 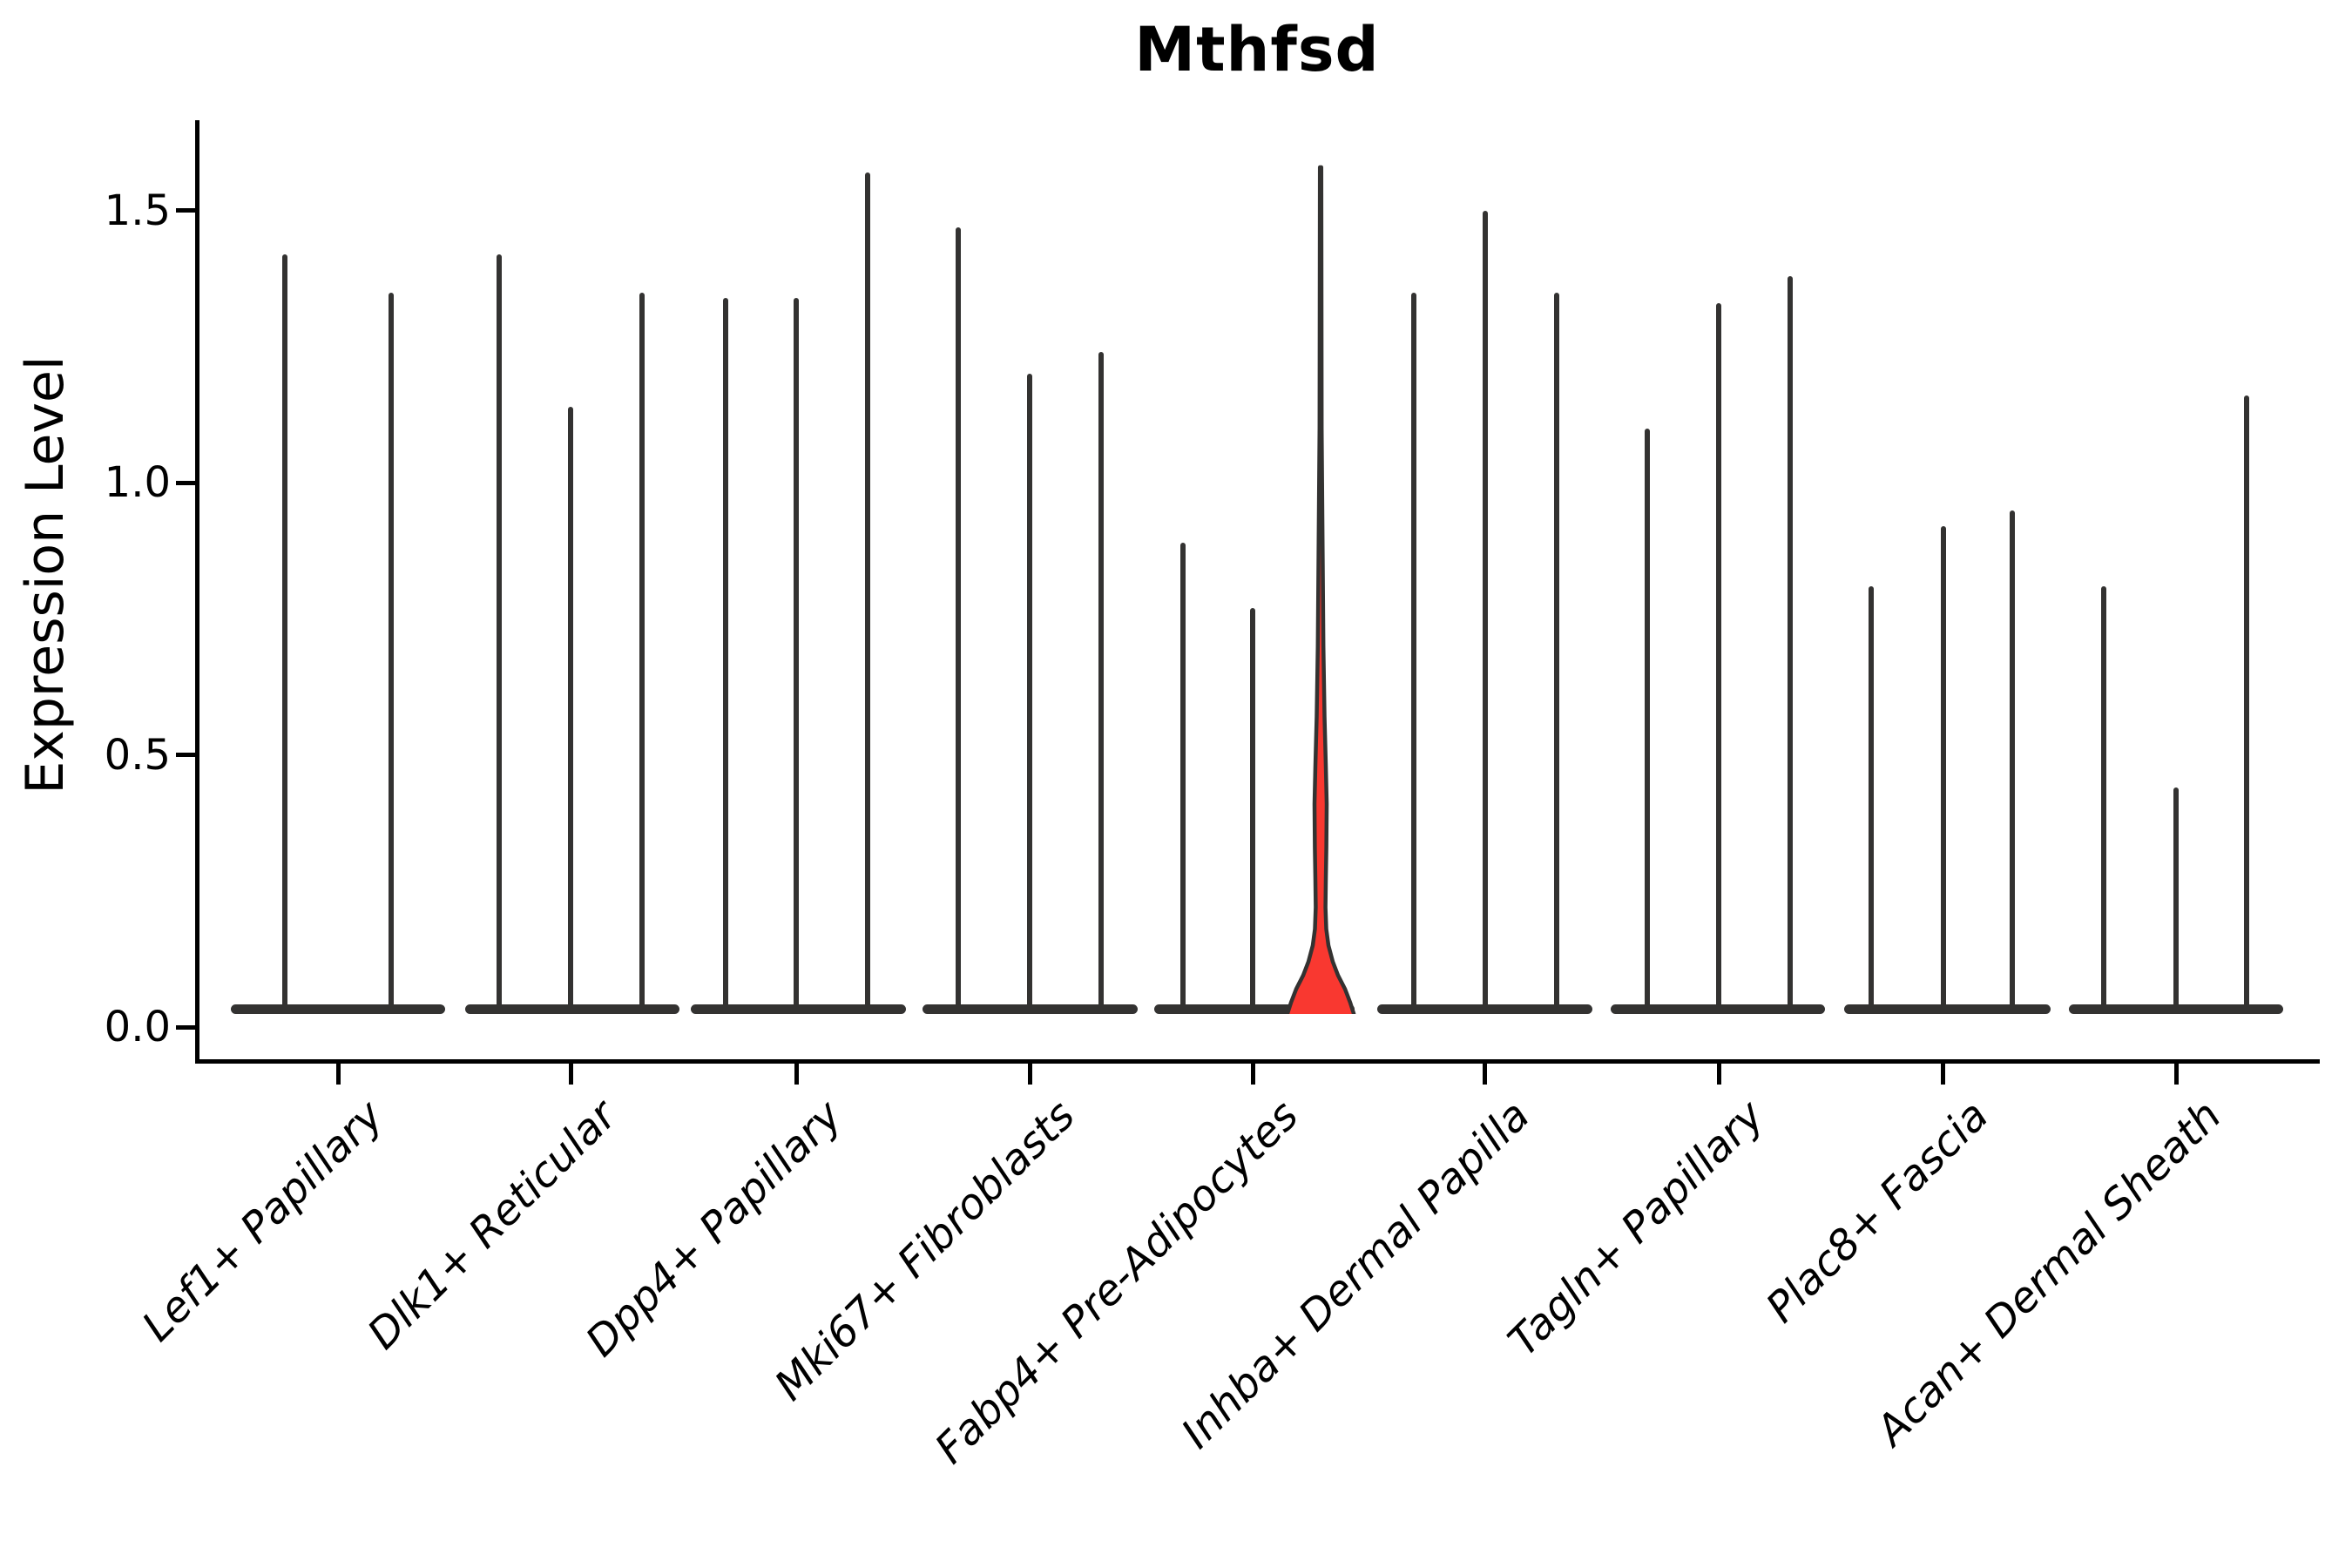 What do you see at coordinates (137, 755) in the screenshot?
I see `y-tick-label: 0.5` at bounding box center [137, 755].